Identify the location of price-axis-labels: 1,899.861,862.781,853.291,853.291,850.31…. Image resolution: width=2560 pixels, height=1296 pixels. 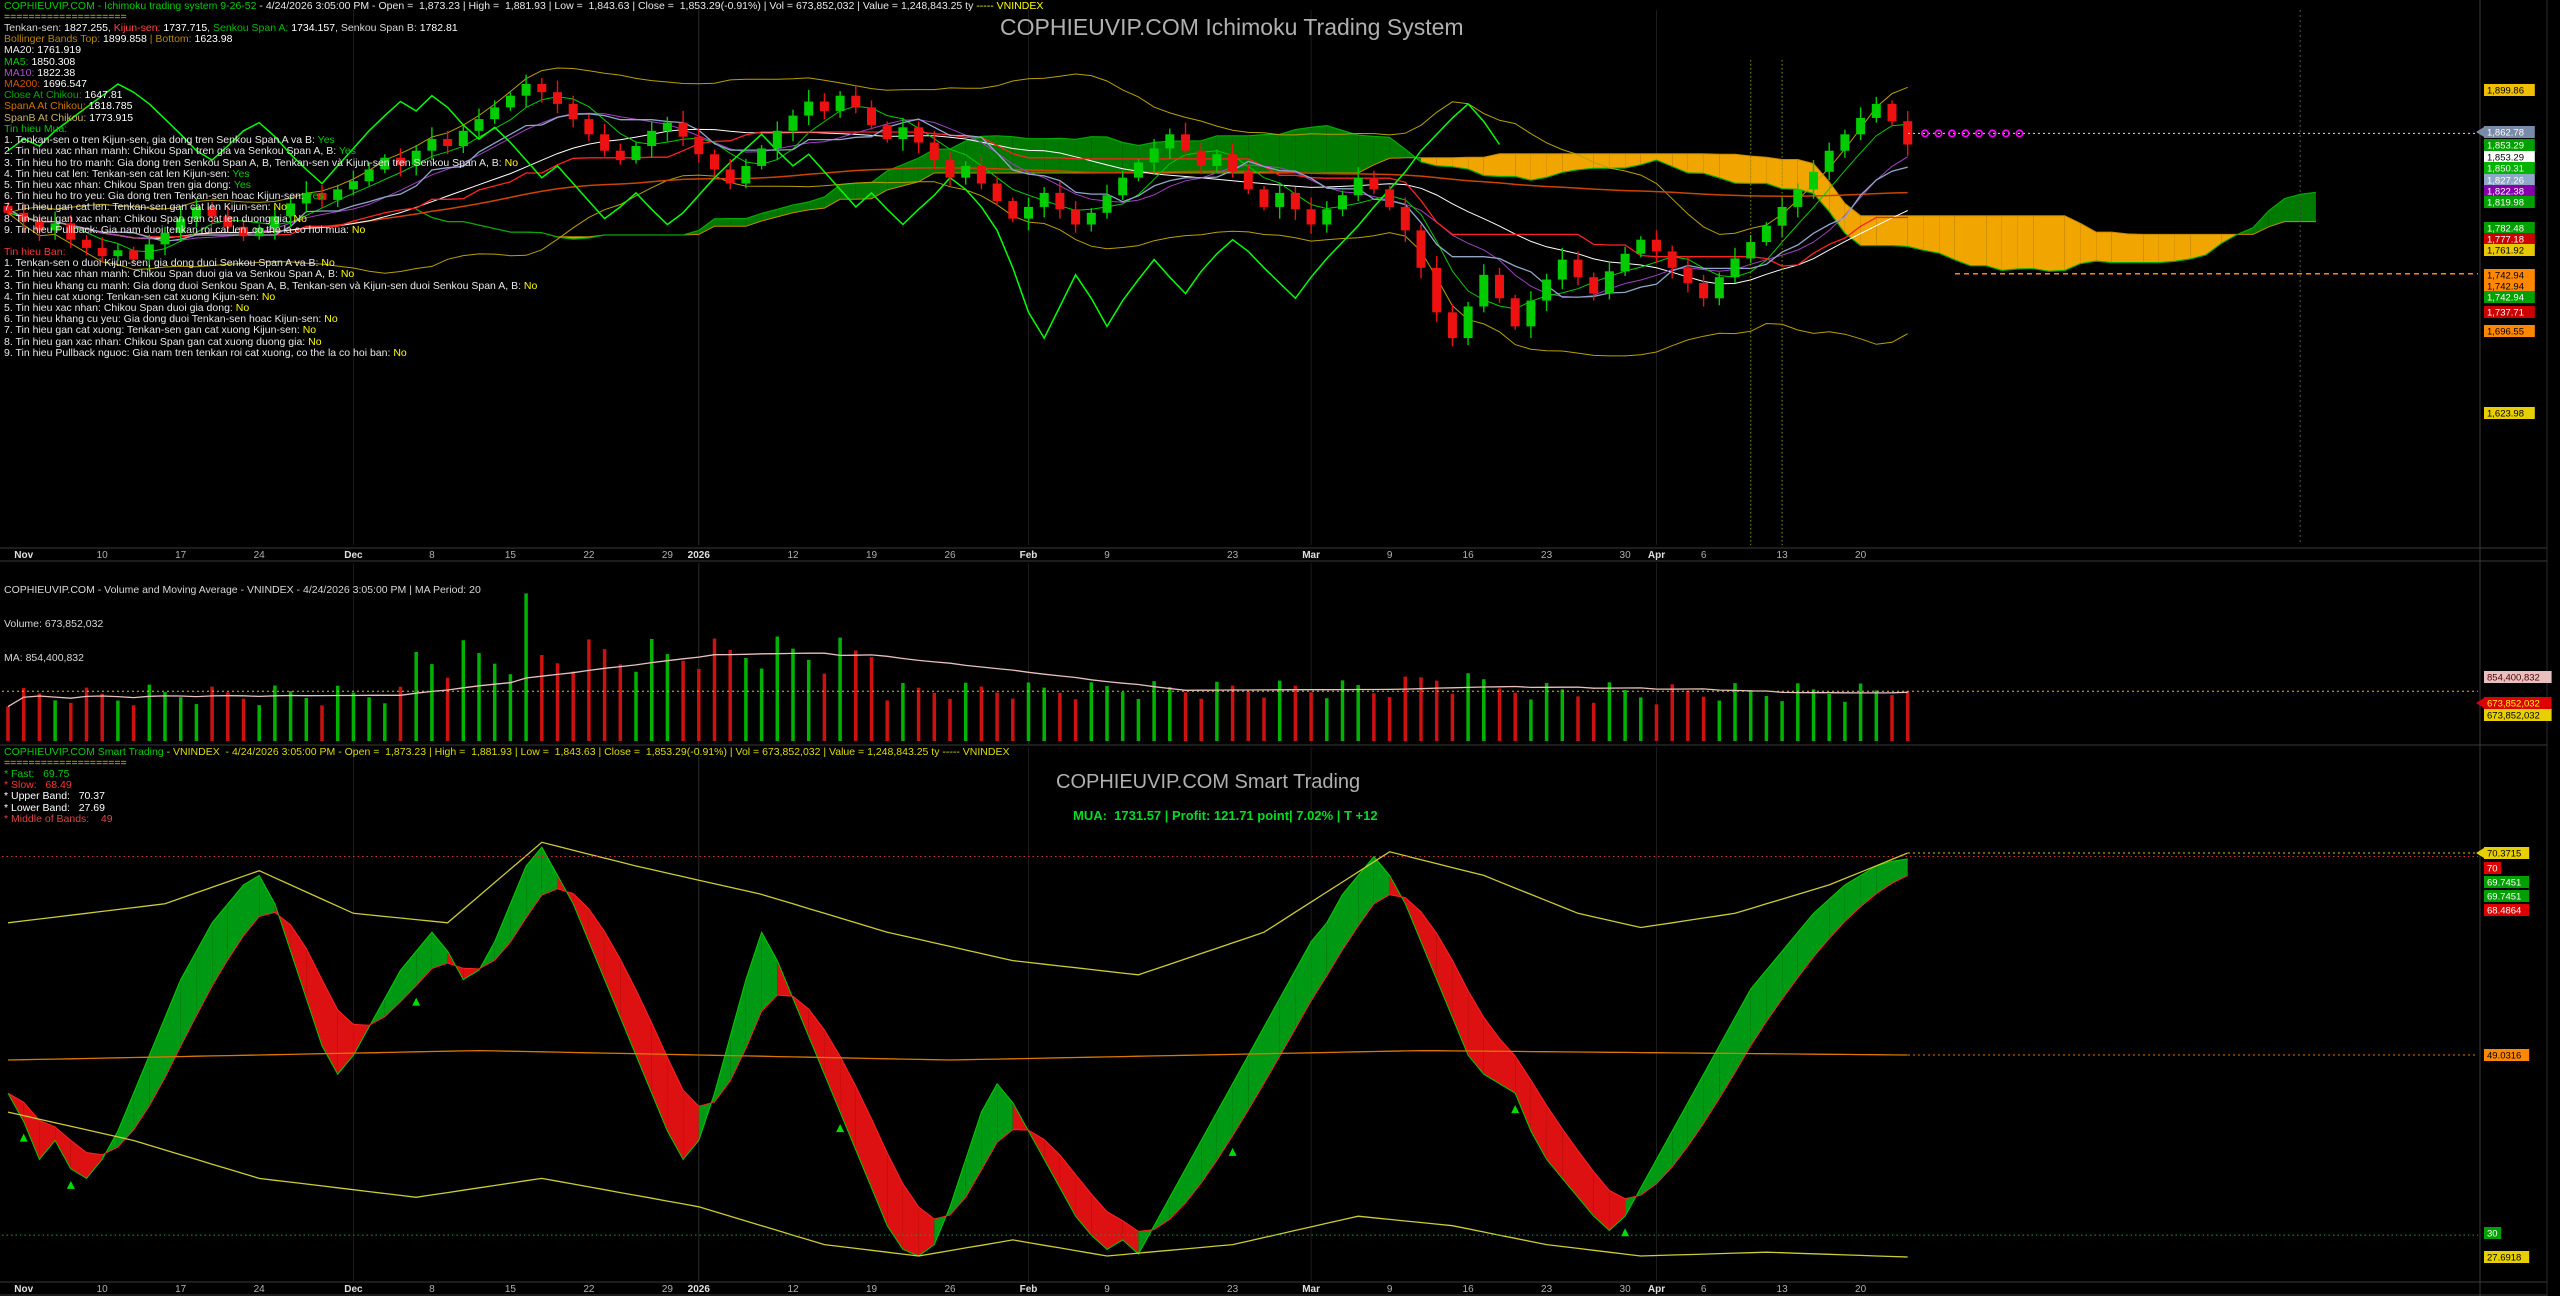
(2505, 252).